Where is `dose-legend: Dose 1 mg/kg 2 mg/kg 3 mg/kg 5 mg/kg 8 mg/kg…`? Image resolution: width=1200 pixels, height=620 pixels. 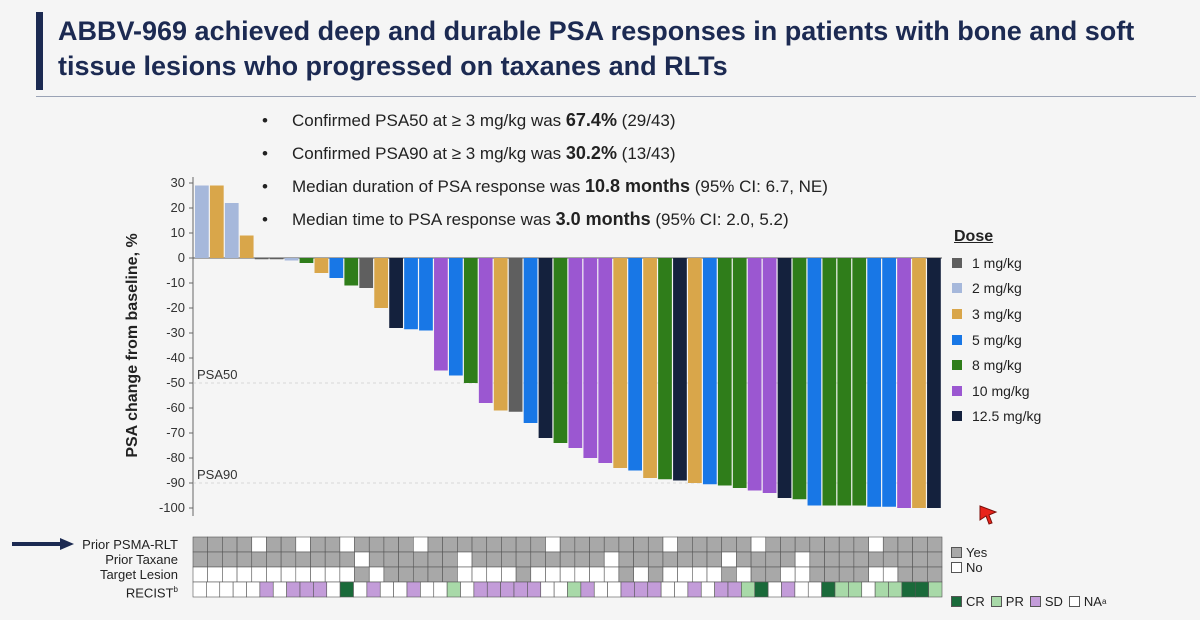 dose-legend: Dose 1 mg/kg 2 mg/kg 3 mg/kg 5 mg/kg 8 mg/kg… is located at coordinates (996, 328).